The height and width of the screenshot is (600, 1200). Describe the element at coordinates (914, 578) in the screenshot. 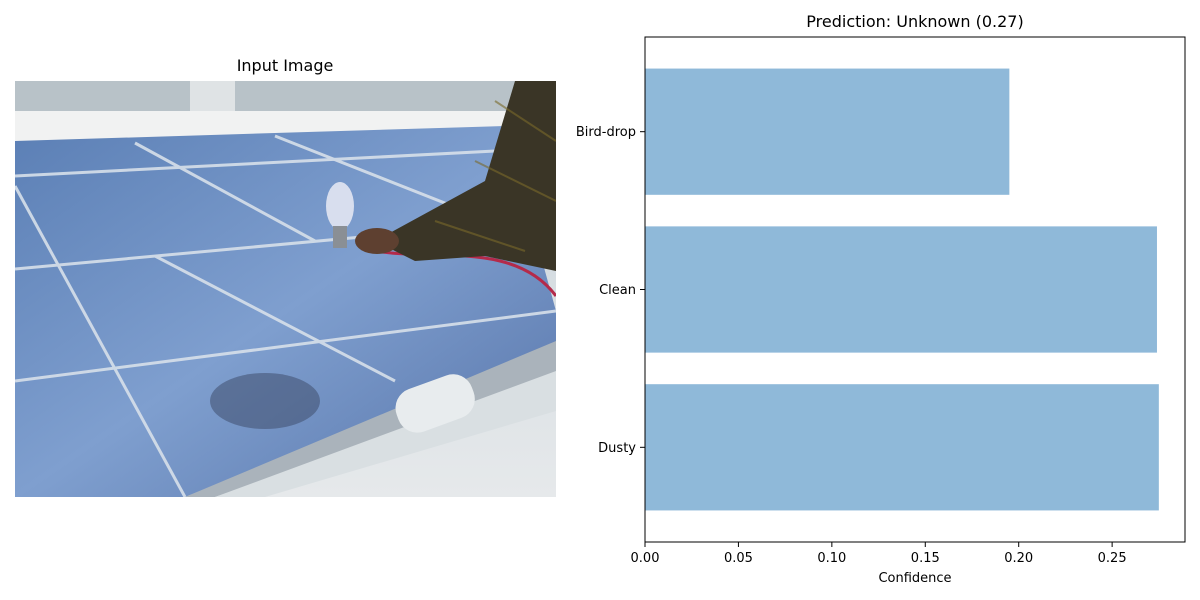

I see `x-axis-label: Confidence` at that location.